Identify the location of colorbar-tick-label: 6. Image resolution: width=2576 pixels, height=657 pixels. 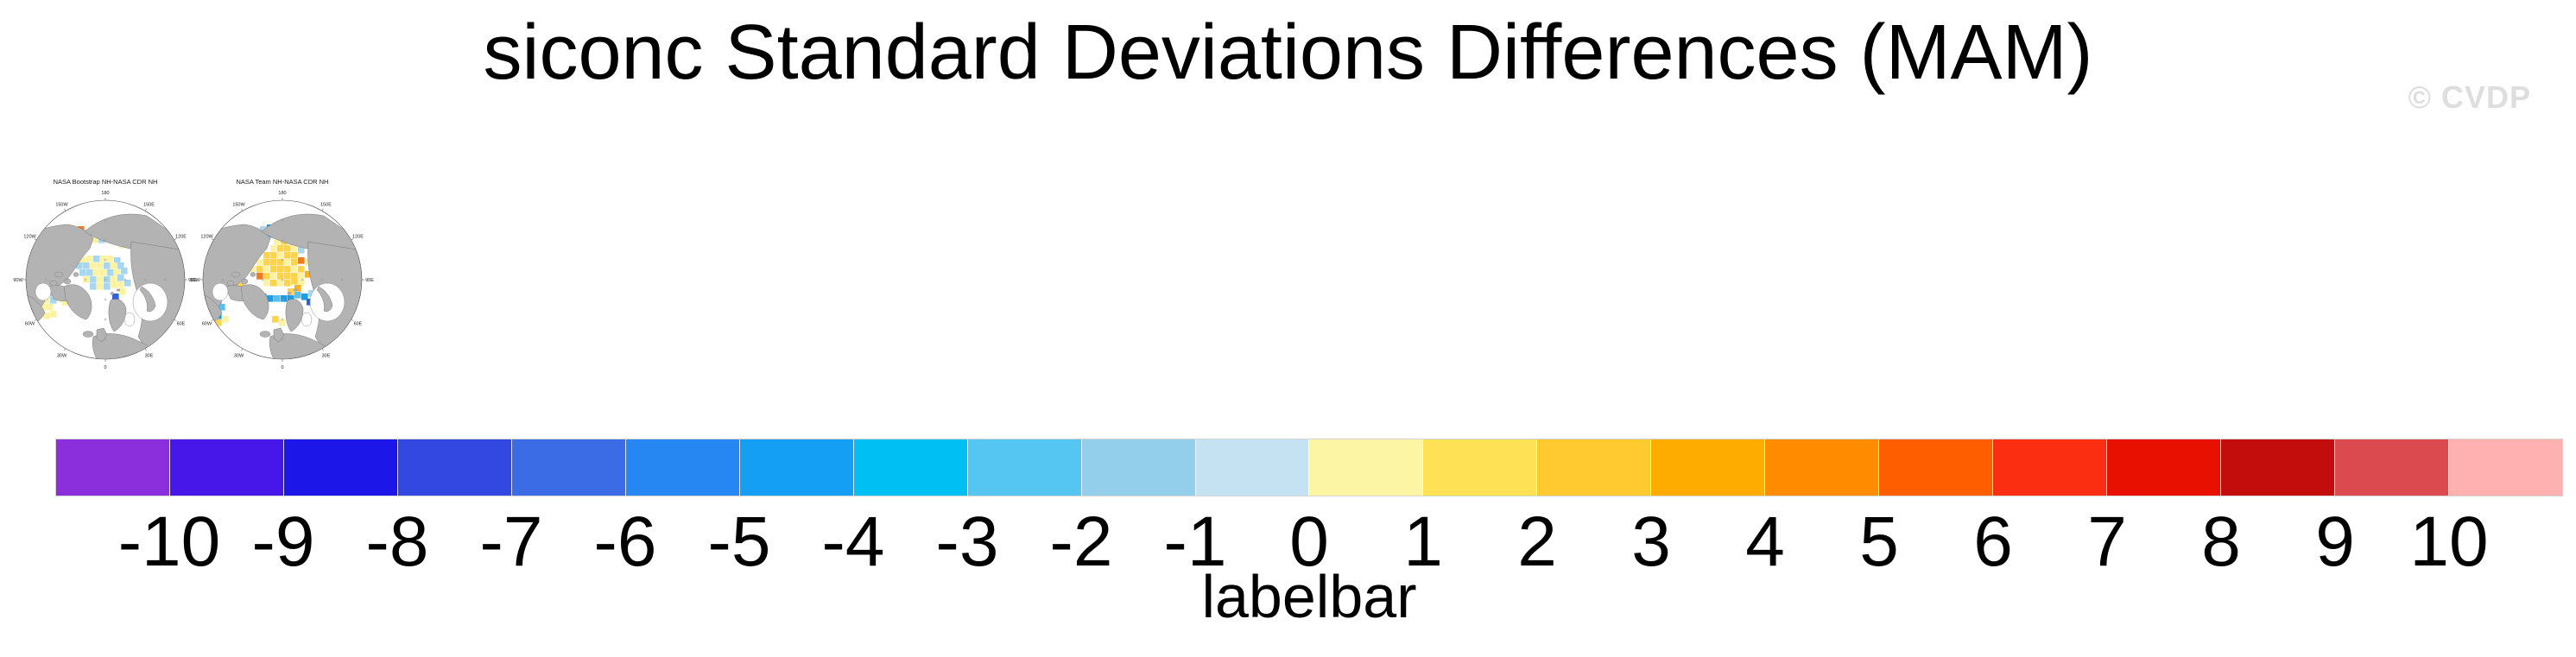
(1993, 541).